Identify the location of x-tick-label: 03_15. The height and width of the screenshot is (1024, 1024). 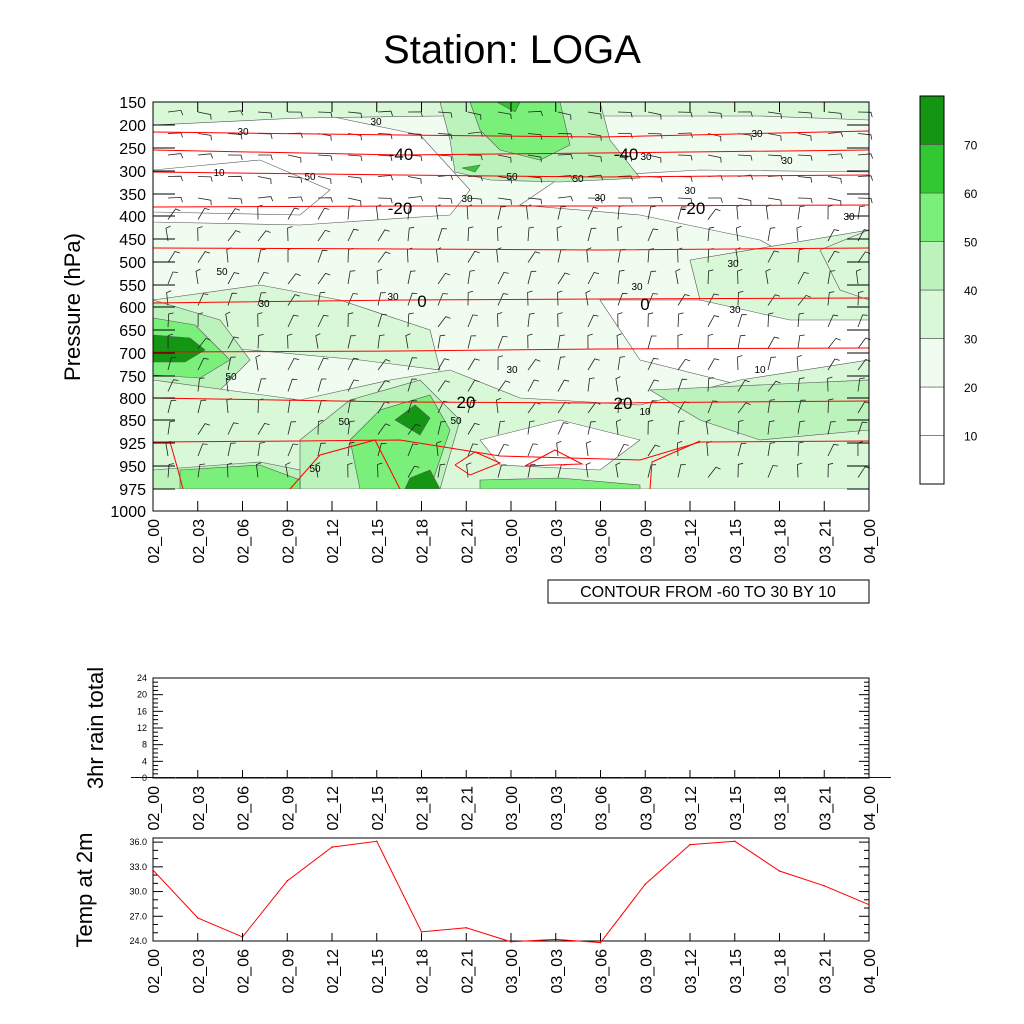
(736, 541).